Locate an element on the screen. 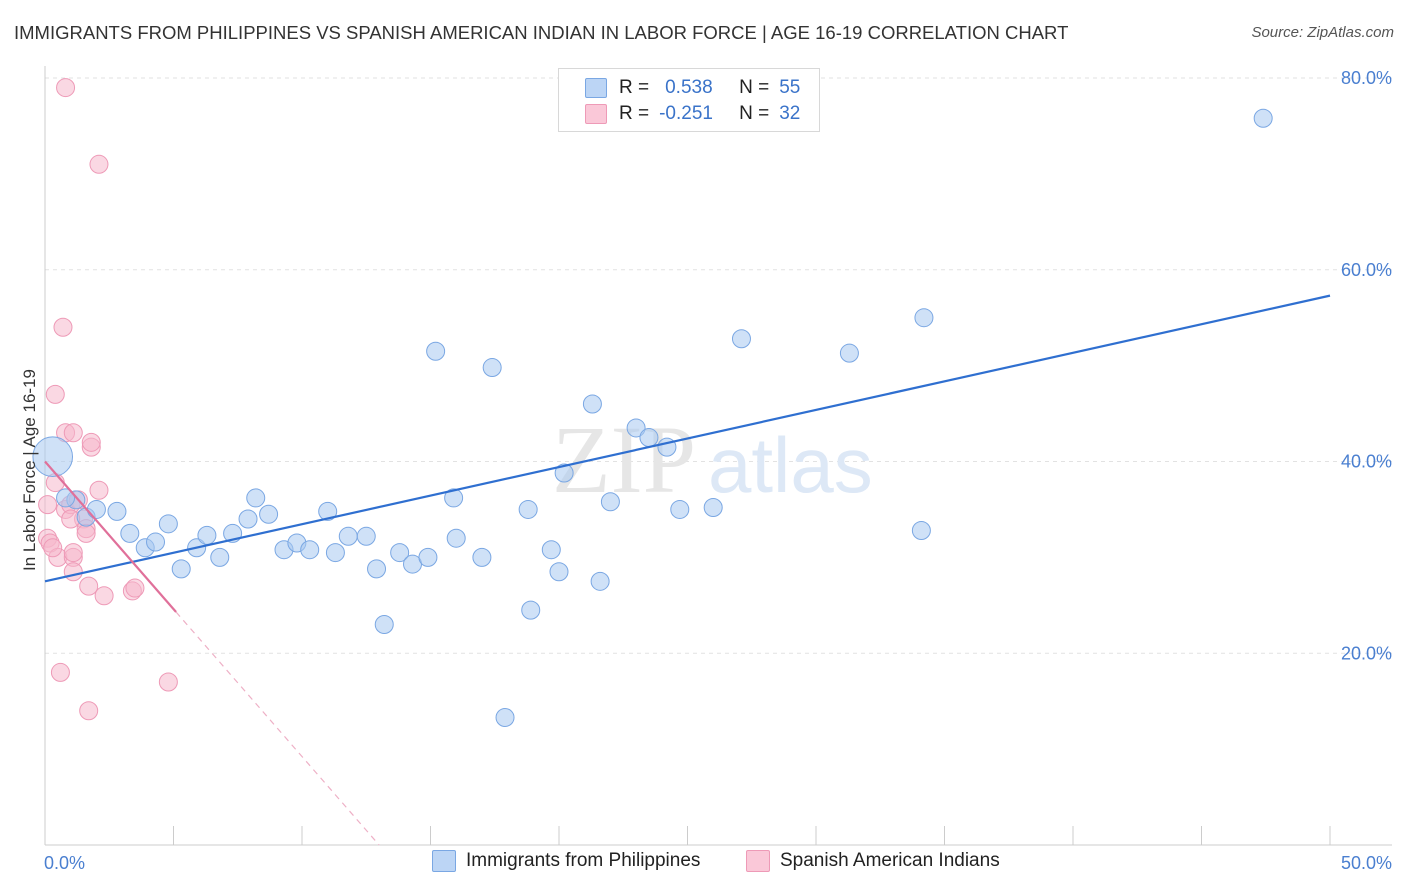 This screenshot has height=892, width=1406. y-tick-label: 60.0% is located at coordinates (1366, 270).